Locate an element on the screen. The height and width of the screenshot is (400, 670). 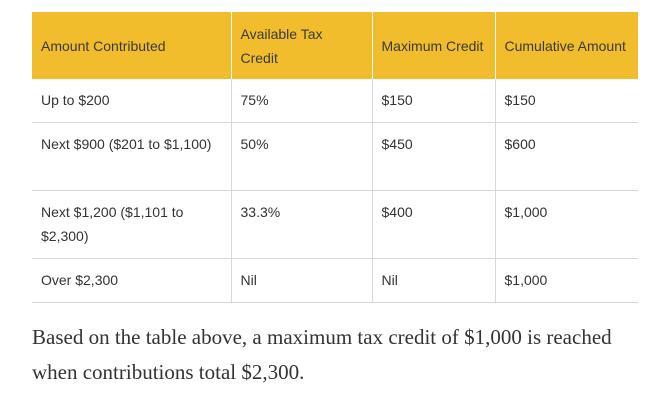
cell-cumulative-amount: $150 is located at coordinates (566, 101).